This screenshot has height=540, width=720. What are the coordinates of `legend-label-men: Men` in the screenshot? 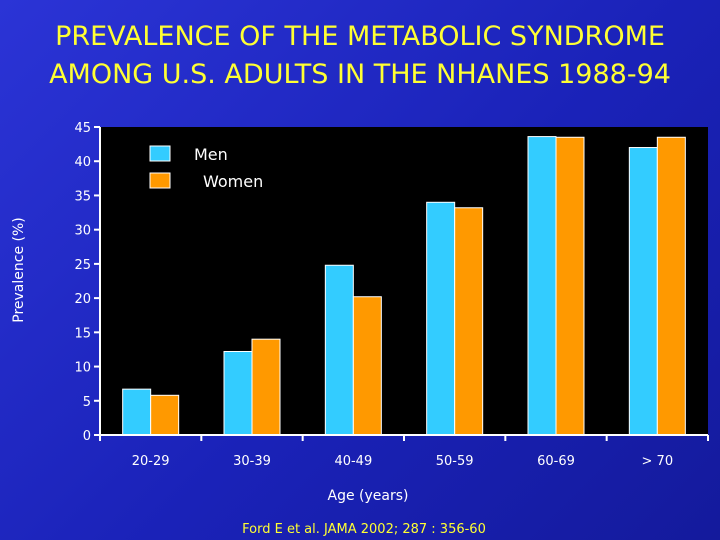 It's located at (211, 154).